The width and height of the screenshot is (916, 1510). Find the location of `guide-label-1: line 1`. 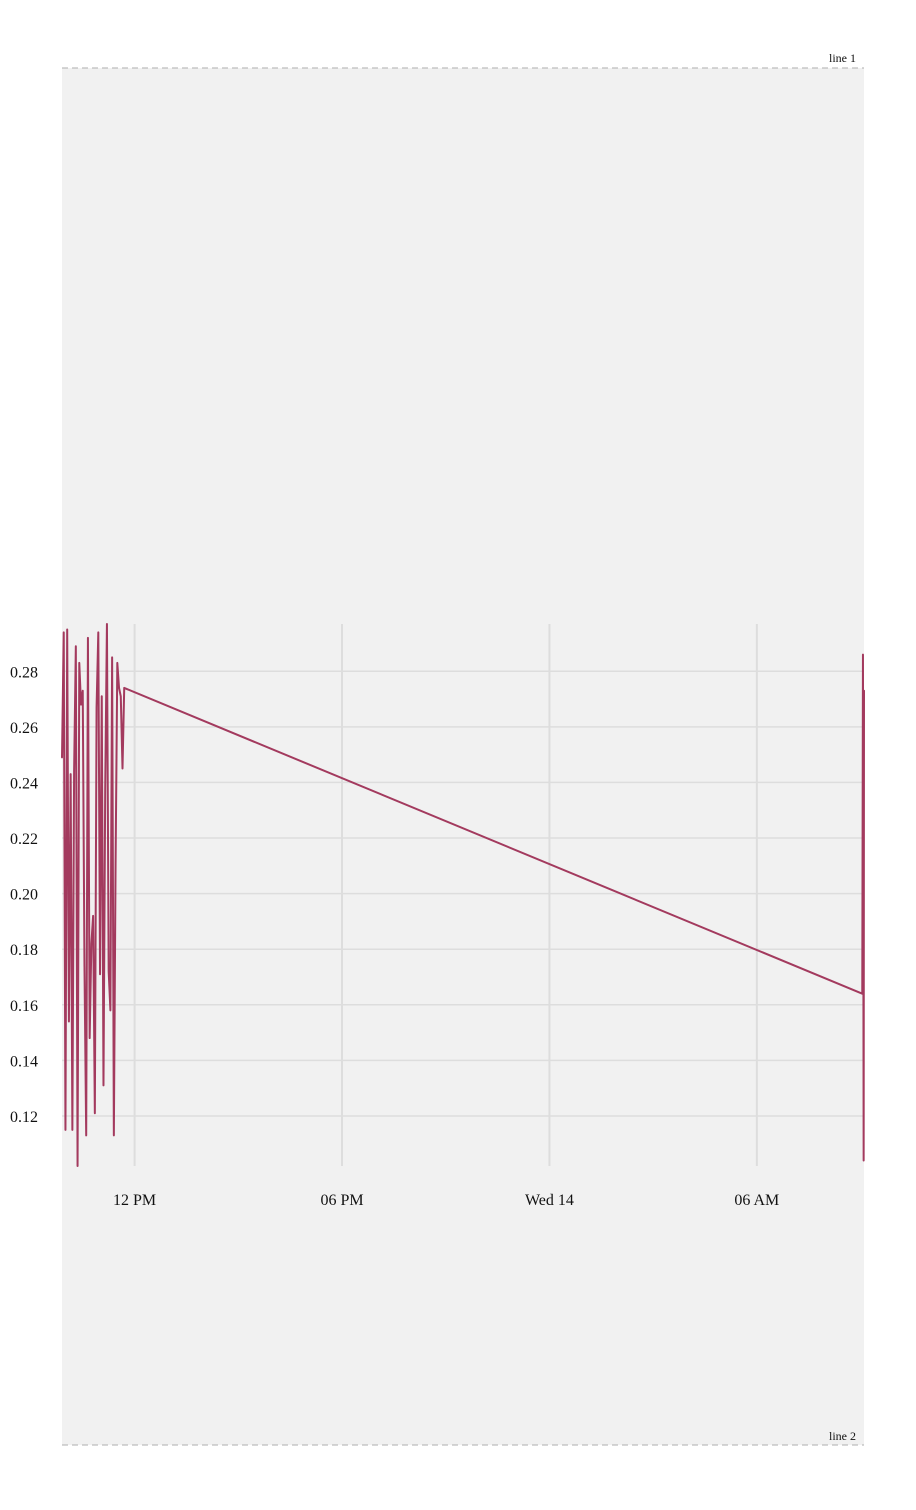

guide-label-1: line 1 is located at coordinates (842, 58).